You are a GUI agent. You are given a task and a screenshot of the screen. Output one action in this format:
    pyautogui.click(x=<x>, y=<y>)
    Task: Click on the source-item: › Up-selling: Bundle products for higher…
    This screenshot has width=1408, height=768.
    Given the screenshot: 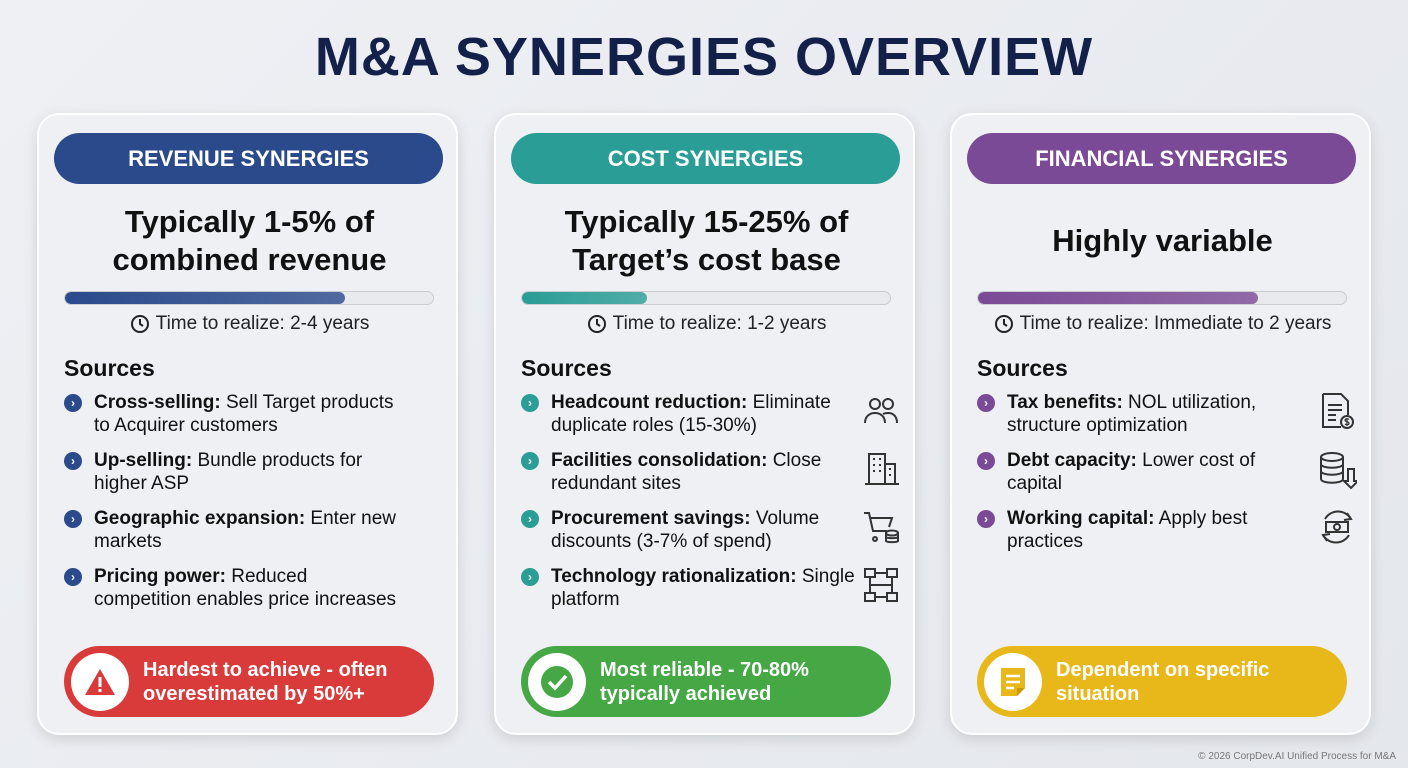 What is the action you would take?
    pyautogui.click(x=254, y=473)
    